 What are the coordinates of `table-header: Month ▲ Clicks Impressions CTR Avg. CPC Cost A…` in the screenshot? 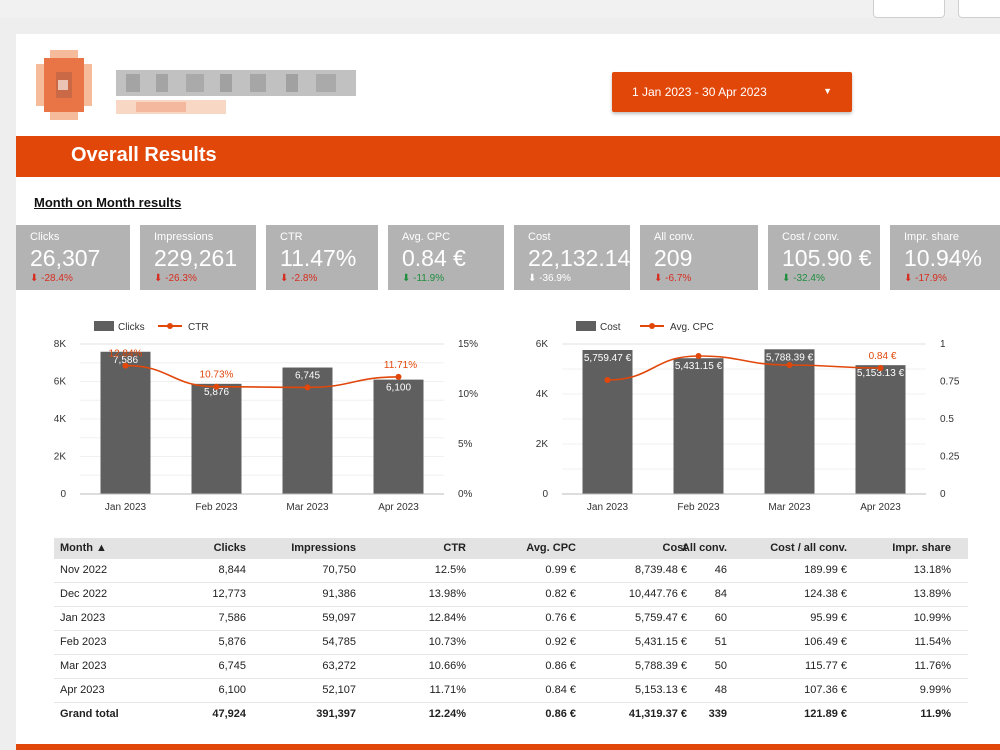 It's located at (511, 548).